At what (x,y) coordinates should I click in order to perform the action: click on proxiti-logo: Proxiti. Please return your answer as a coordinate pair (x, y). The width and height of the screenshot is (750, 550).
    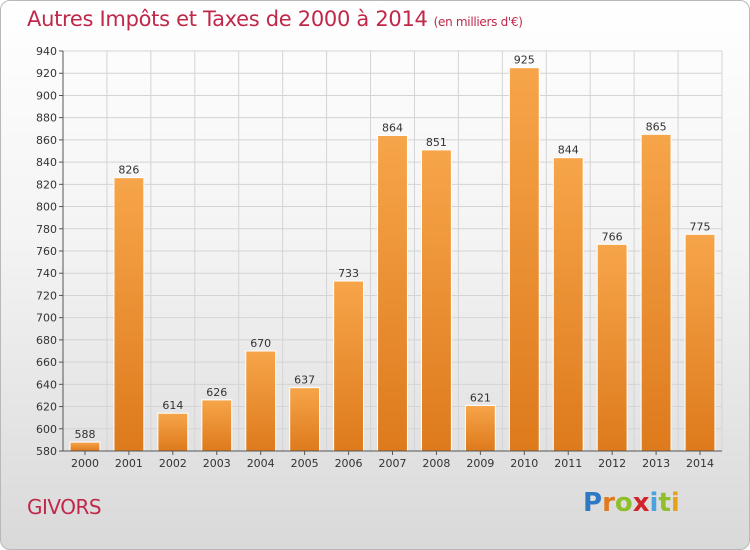
    Looking at the image, I should click on (631, 503).